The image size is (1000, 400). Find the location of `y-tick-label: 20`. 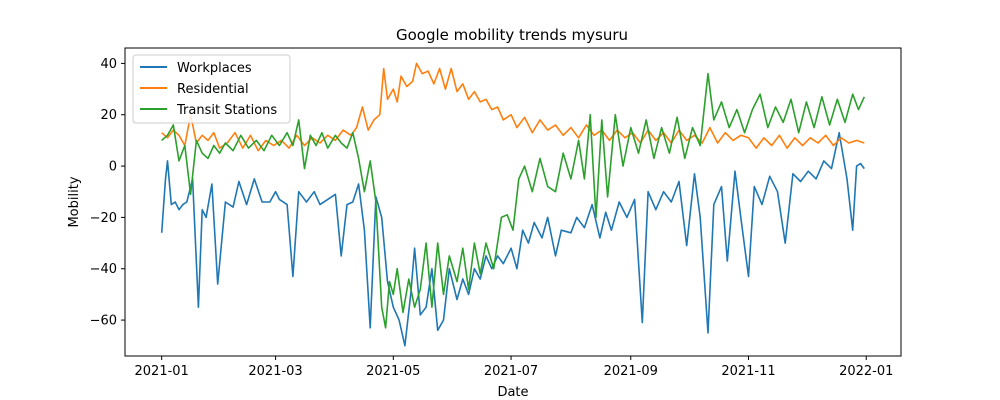

y-tick-label: 20 is located at coordinates (108, 115).